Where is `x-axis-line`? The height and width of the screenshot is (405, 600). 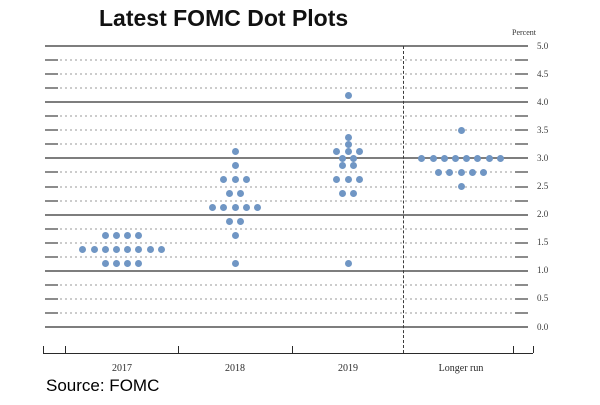 x-axis-line is located at coordinates (288, 353).